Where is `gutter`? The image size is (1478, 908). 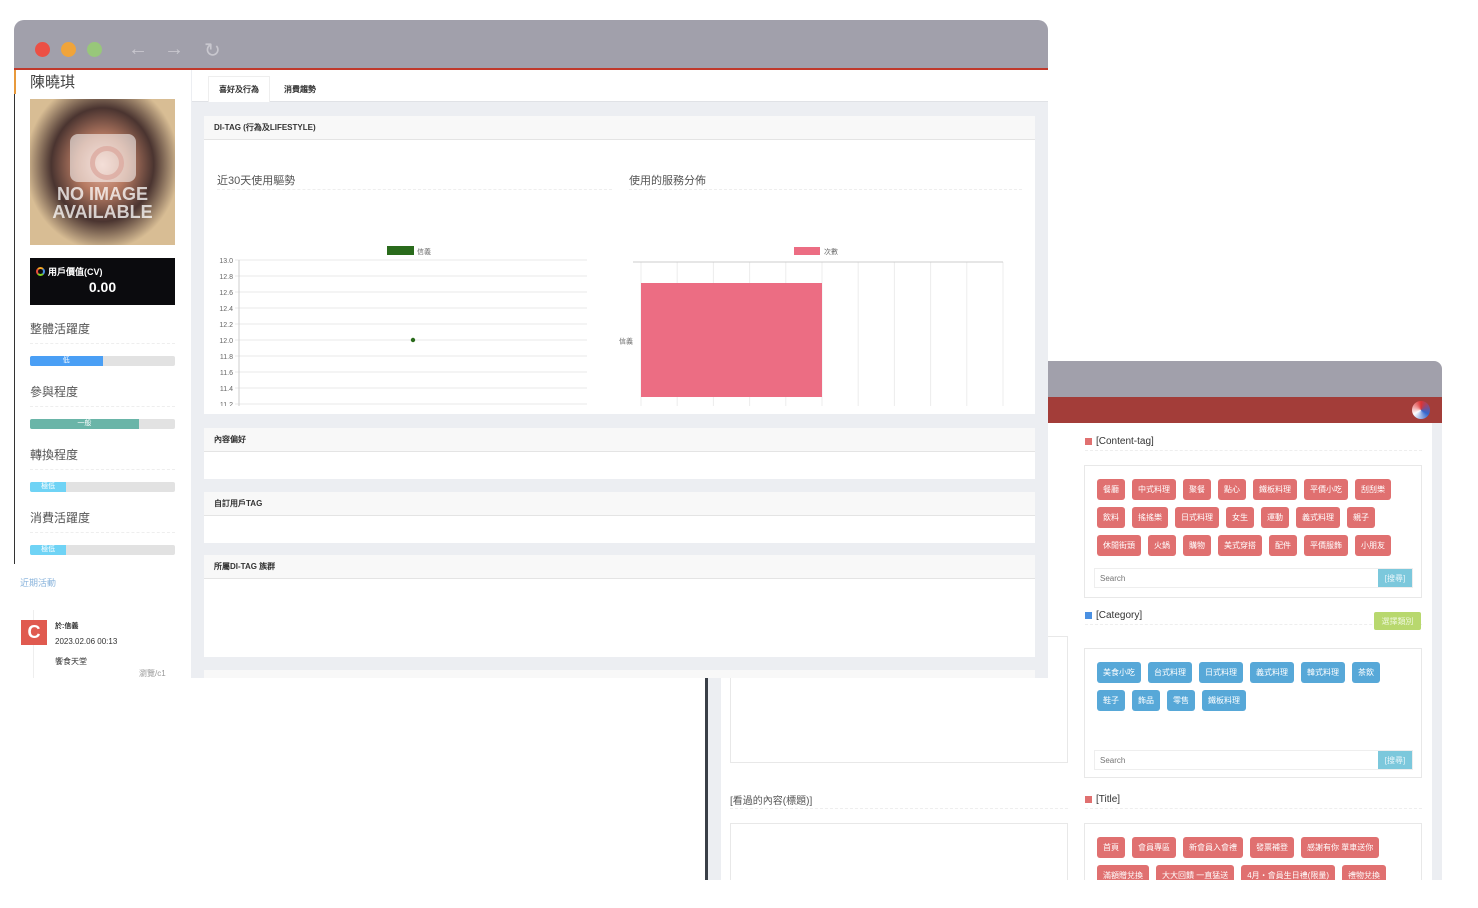 gutter is located at coordinates (714, 779).